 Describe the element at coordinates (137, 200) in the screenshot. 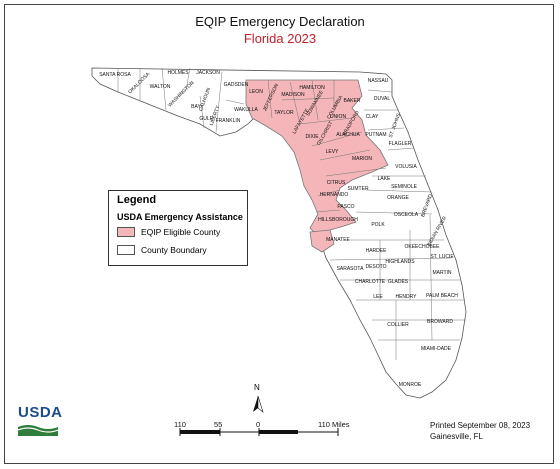

I see `legend-heading: Legend` at that location.